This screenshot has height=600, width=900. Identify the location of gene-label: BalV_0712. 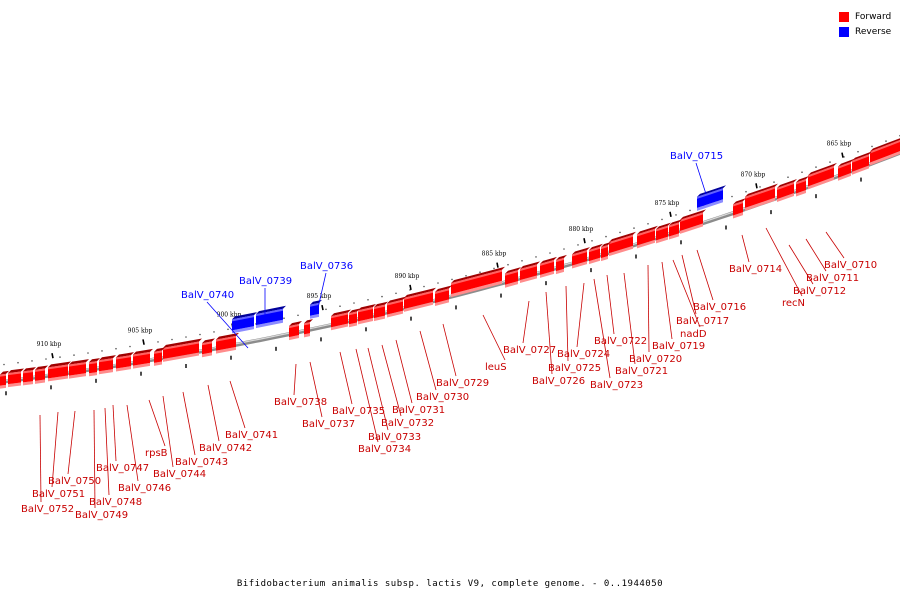
(819, 291).